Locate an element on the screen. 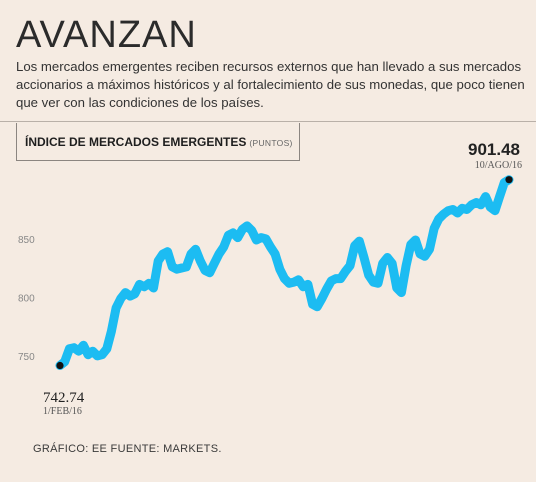  end-date-label: 10/AGO/16 is located at coordinates (498, 165).